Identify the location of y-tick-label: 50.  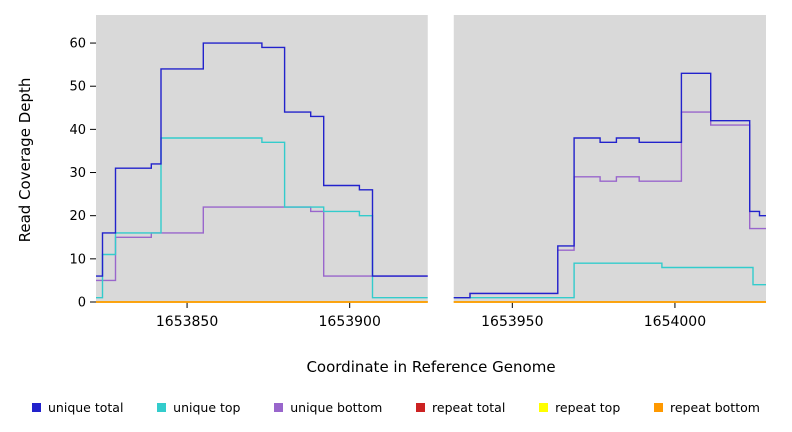
(77, 87).